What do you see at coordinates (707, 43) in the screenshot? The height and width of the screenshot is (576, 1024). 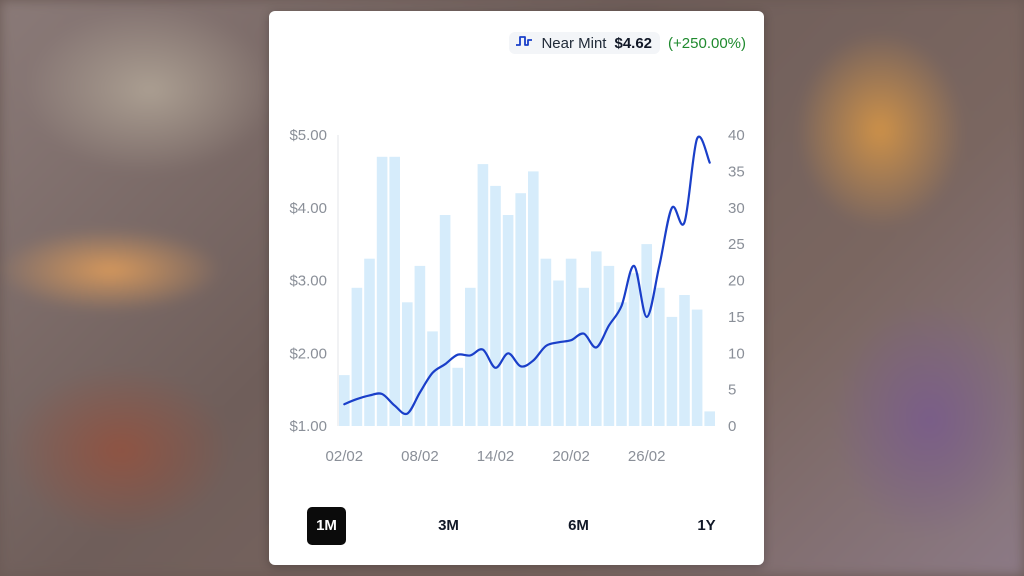 I see `price-change: (+250.00%)` at bounding box center [707, 43].